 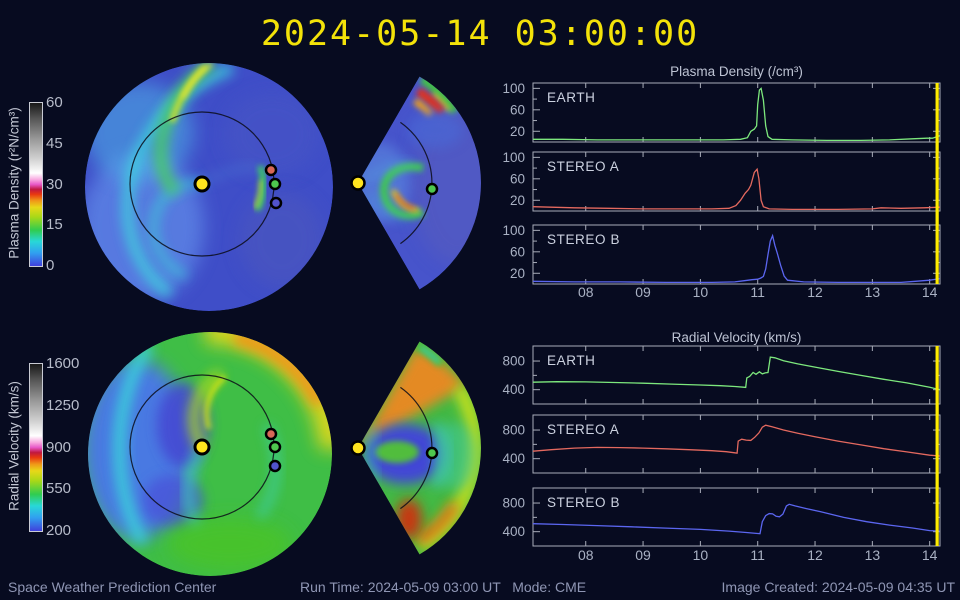 What do you see at coordinates (54, 184) in the screenshot?
I see `density-colorbar-tick: 30` at bounding box center [54, 184].